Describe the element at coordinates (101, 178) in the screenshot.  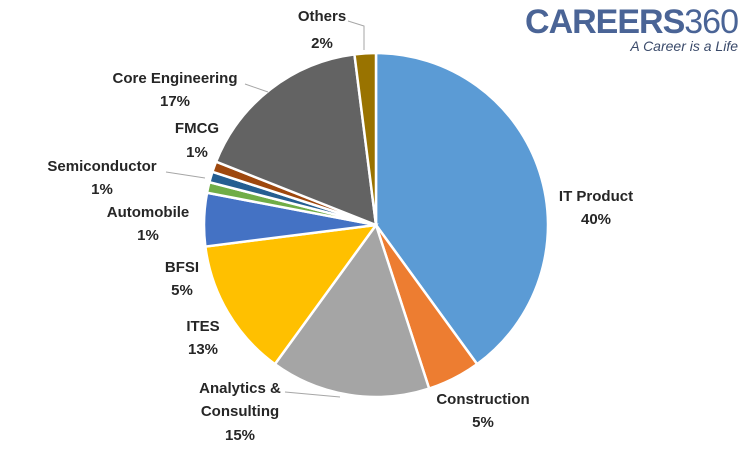
I see `data-label: Semiconductor 1%` at that location.